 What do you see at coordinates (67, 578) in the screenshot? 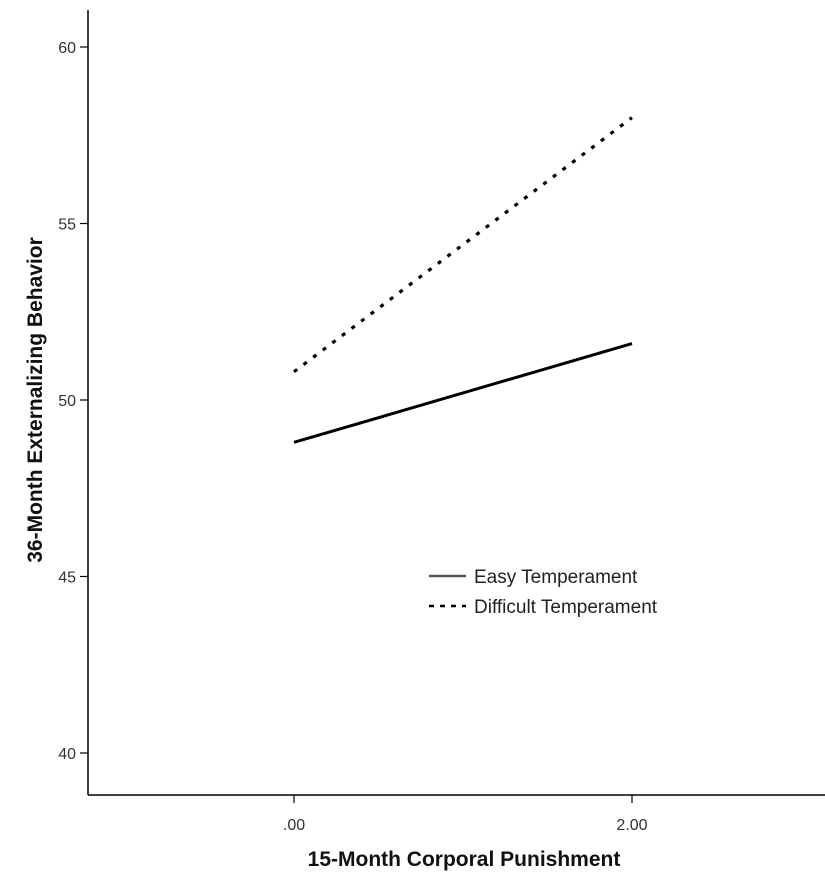
I see `y-tick-label: 45` at bounding box center [67, 578].